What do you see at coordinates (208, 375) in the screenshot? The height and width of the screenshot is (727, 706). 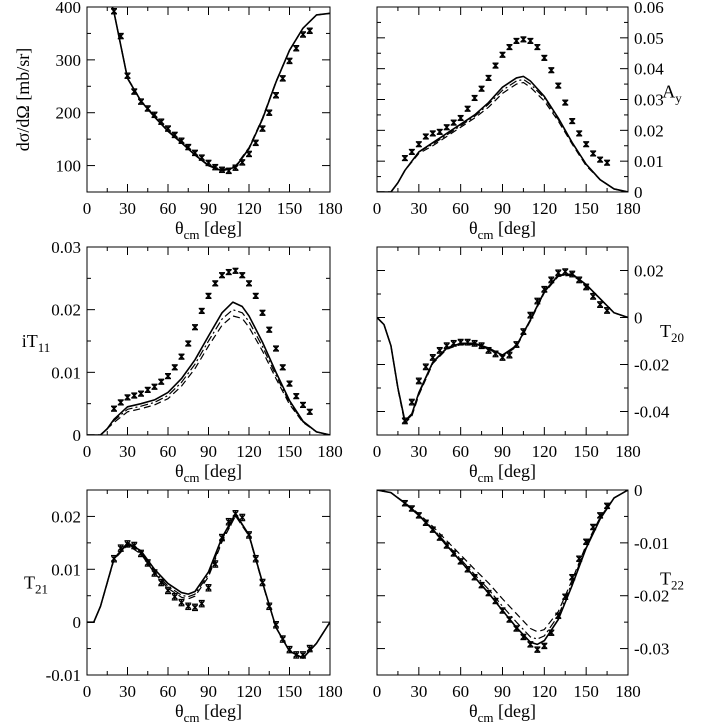 I see `series-line-dashed` at bounding box center [208, 375].